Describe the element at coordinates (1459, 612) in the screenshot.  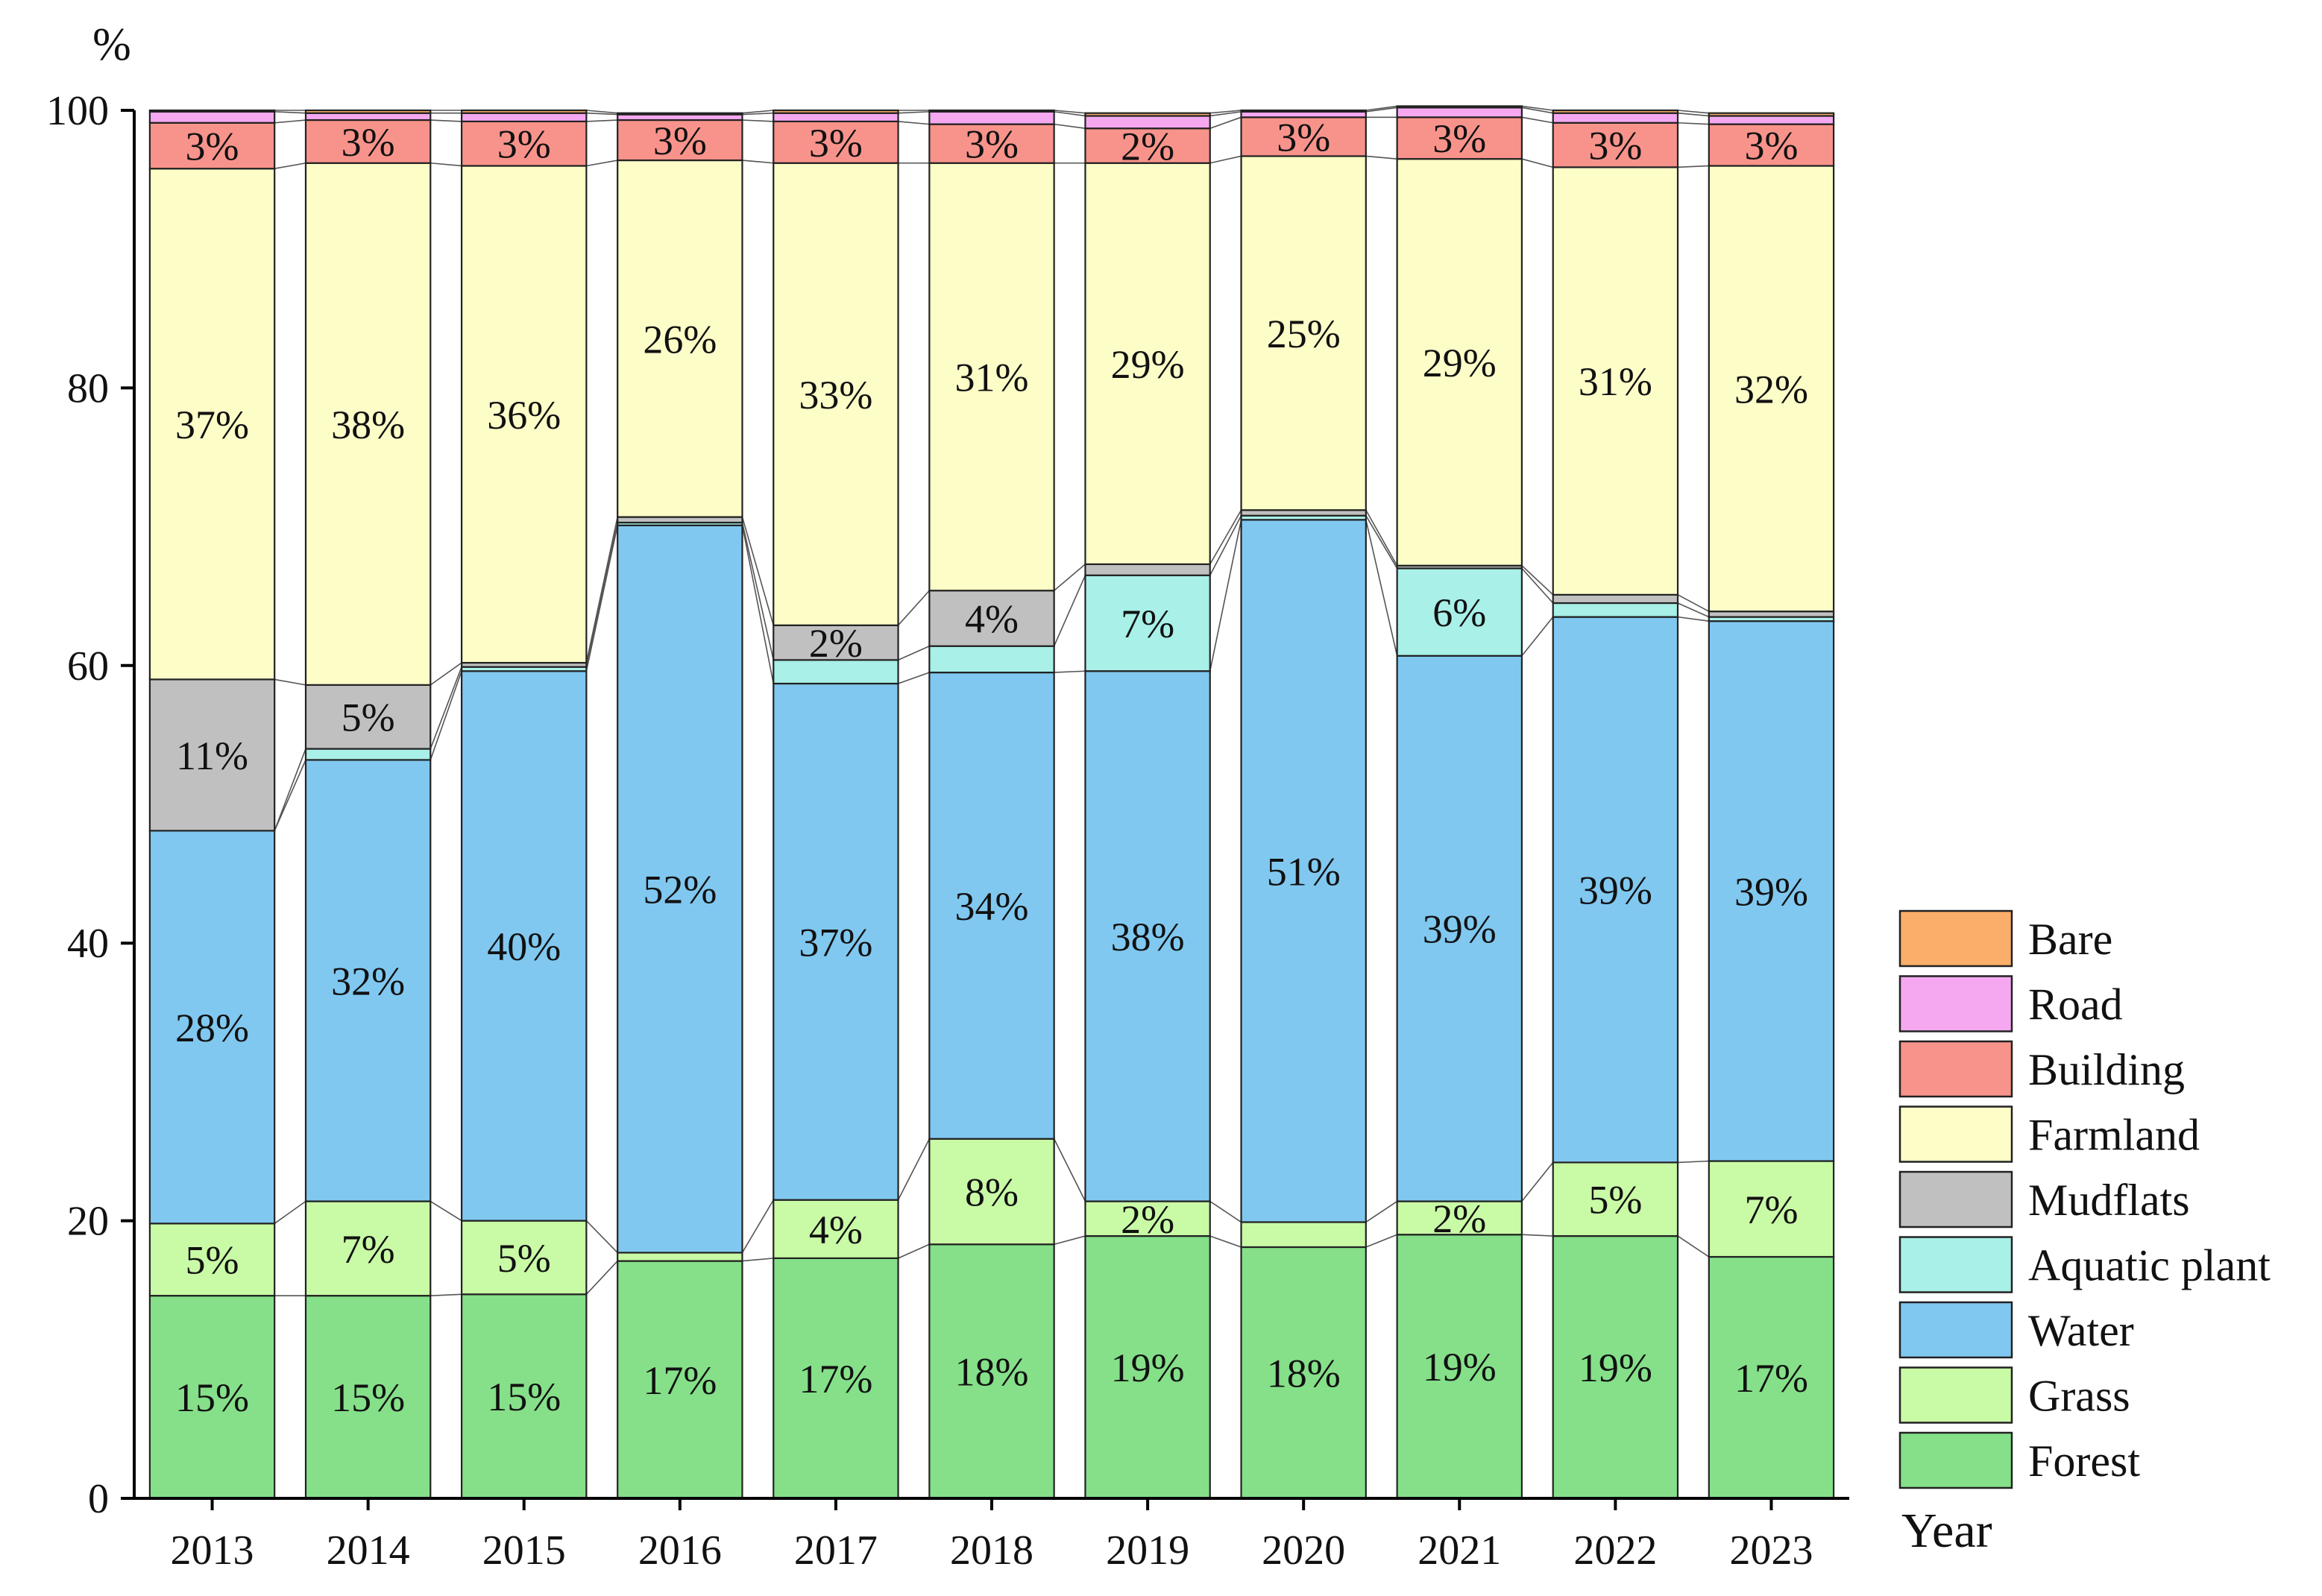
I see `data-label: 6%` at that location.